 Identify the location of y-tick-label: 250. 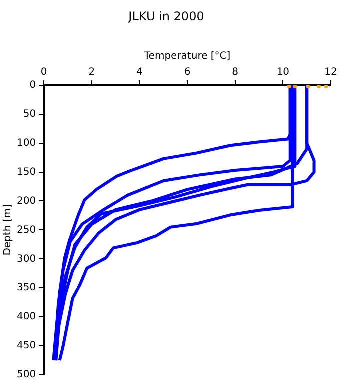
(26, 230).